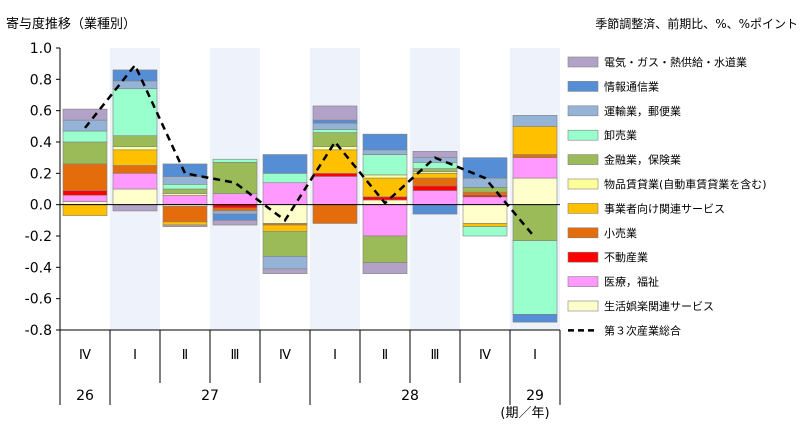 Image resolution: width=806 pixels, height=441 pixels. What do you see at coordinates (659, 306) in the screenshot?
I see `legend-label: 生活娯楽関連サービス` at bounding box center [659, 306].